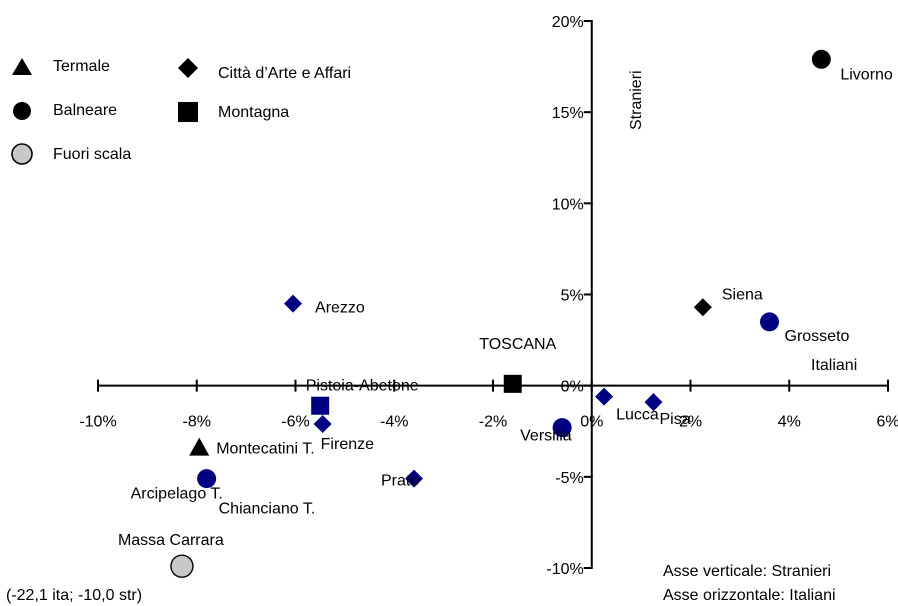 This screenshot has height=606, width=898. What do you see at coordinates (568, 113) in the screenshot?
I see `y-tick-label: 15%` at bounding box center [568, 113].